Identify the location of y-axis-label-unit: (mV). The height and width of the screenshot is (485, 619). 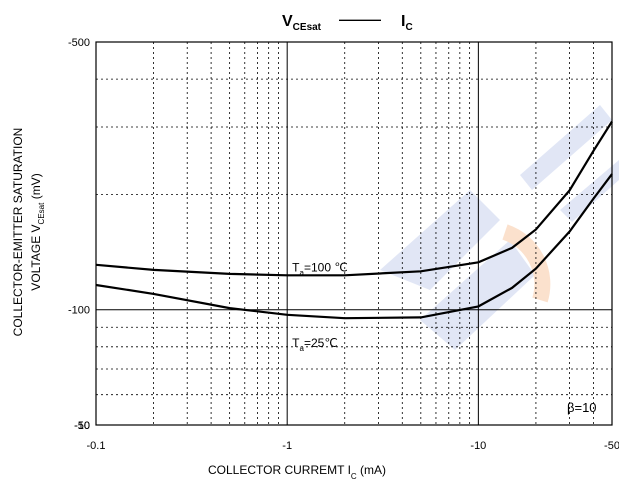
(36, 187).